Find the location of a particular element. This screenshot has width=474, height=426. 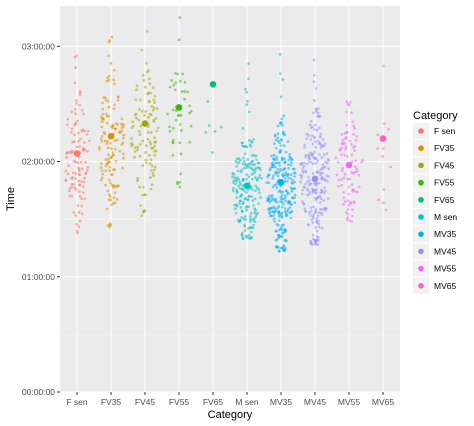

x-tick-label: FV65 is located at coordinates (213, 402).